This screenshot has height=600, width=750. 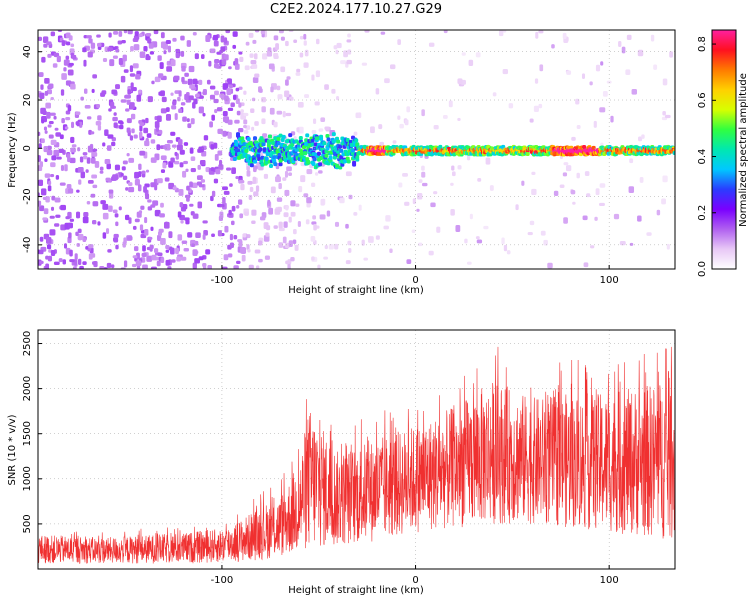 What do you see at coordinates (415, 580) in the screenshot?
I see `x-tick-label: 0` at bounding box center [415, 580].